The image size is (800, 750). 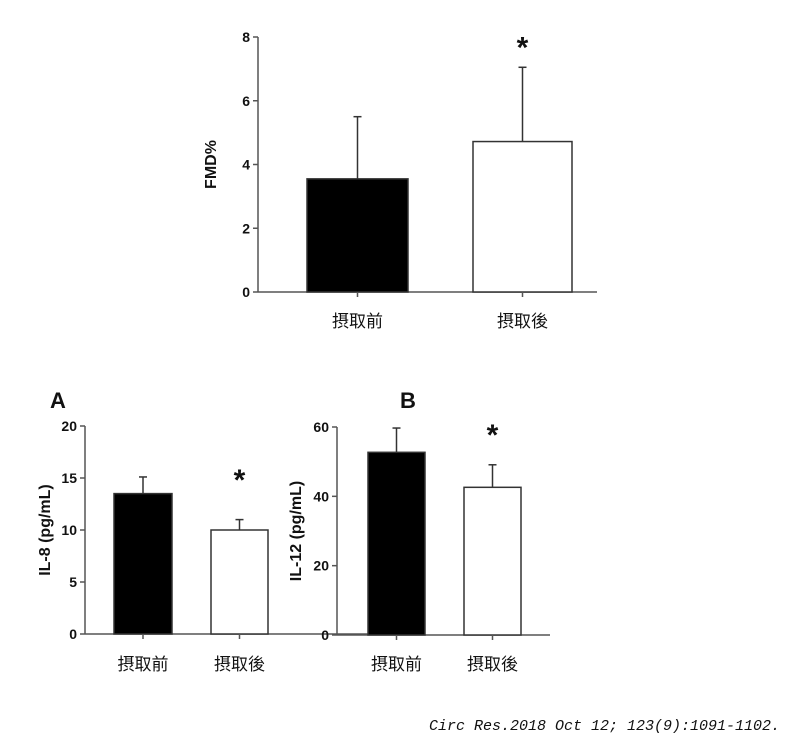 I want to click on y-tick-label: 2, so click(x=246, y=228).